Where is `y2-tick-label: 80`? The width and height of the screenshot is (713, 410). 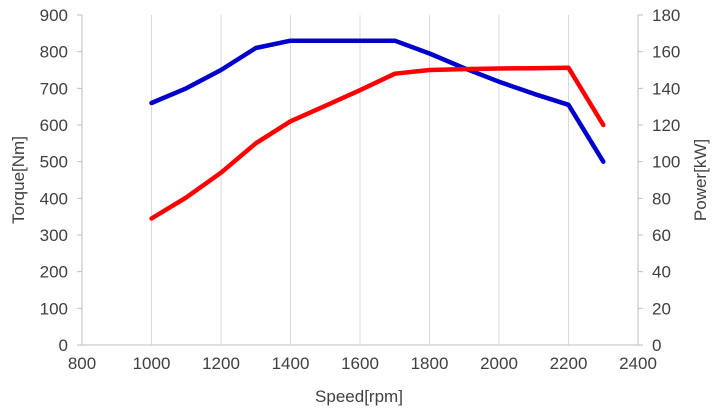 y2-tick-label: 80 is located at coordinates (661, 198).